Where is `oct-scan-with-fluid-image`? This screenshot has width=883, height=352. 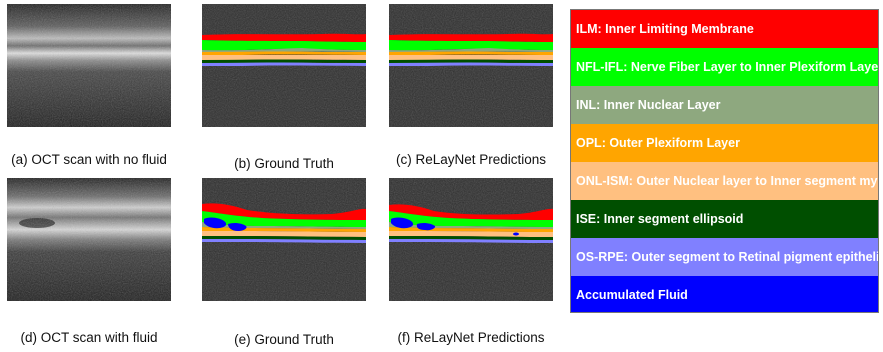
oct-scan-with-fluid-image is located at coordinates (89, 239).